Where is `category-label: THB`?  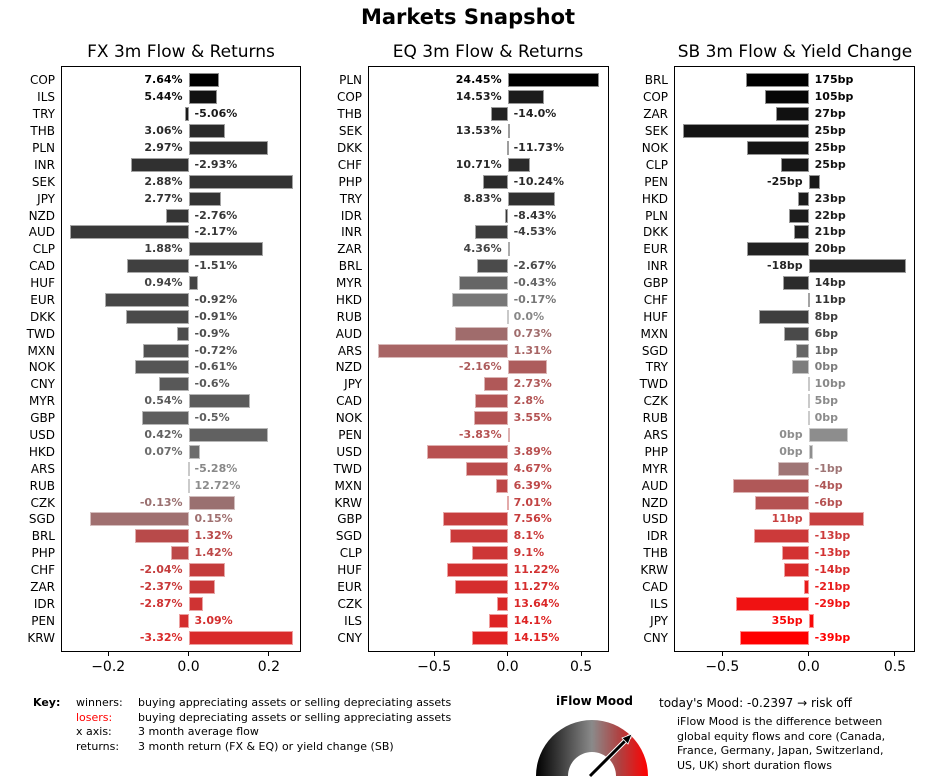 category-label: THB is located at coordinates (655, 553).